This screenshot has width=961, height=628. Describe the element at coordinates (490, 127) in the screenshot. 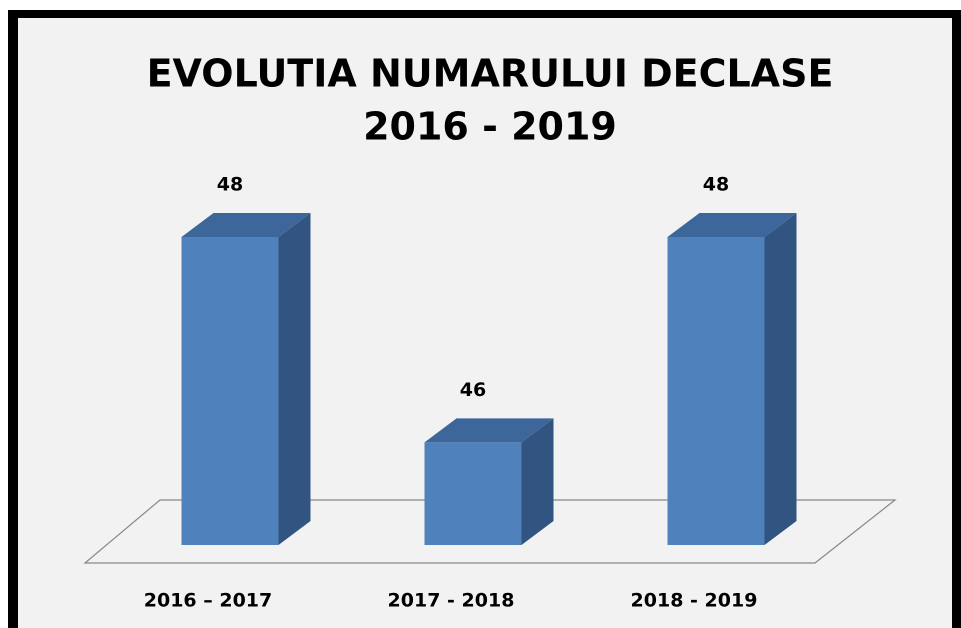

I see `chart-subtitle: 2016 - 2019` at that location.